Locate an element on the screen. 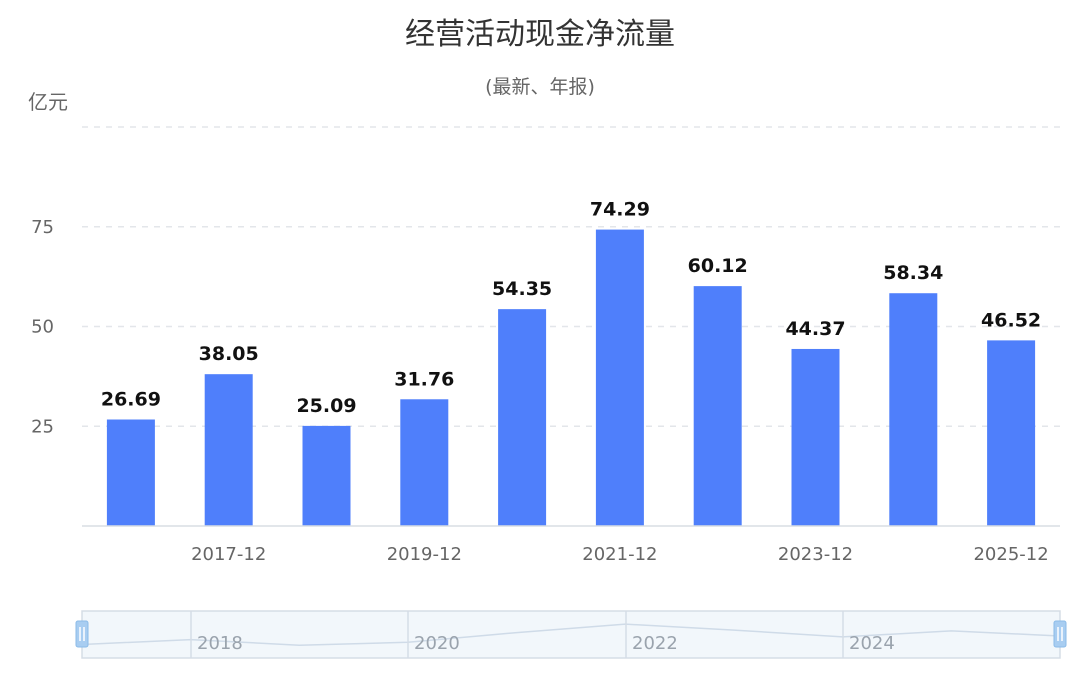  zoom-slider: 2018 2020 2022 2024 is located at coordinates (571, 634).